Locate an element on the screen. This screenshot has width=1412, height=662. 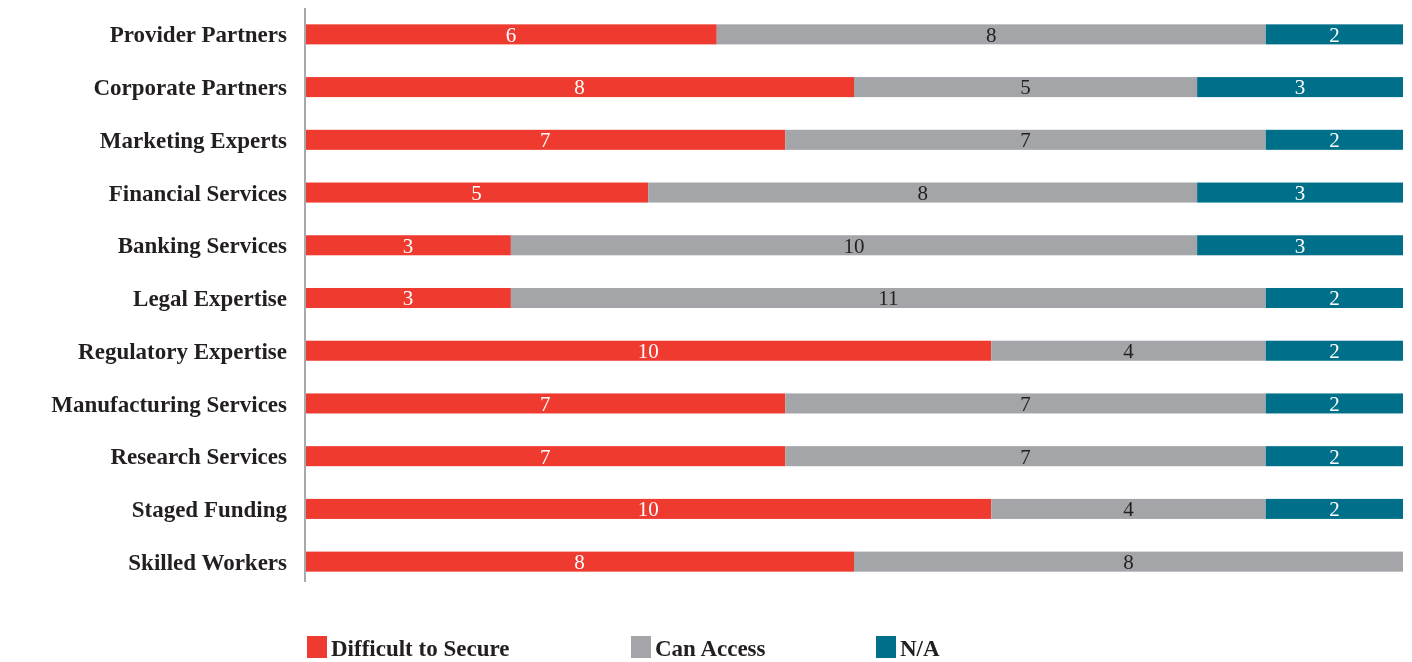
y-tick-label: Skilled Workers is located at coordinates (208, 562).